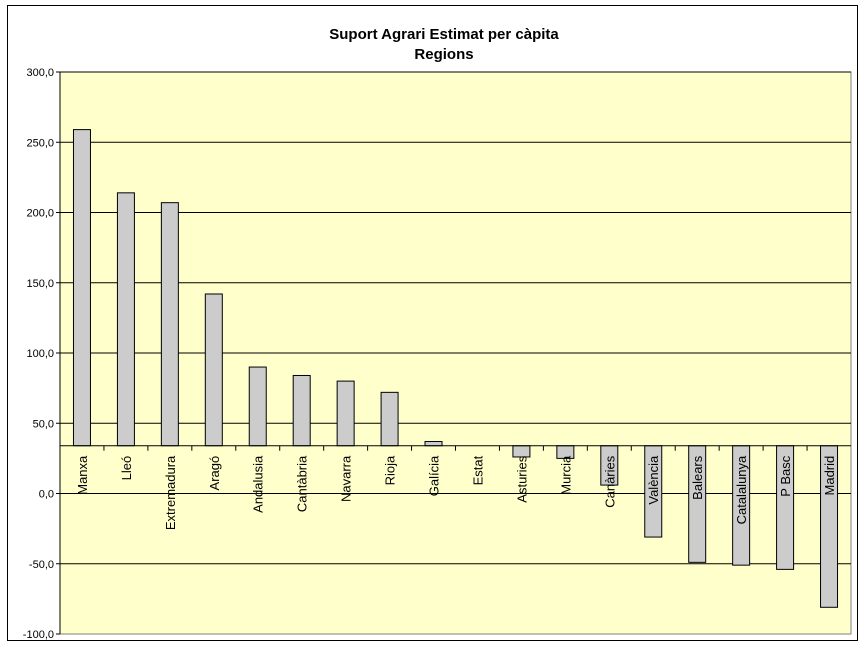 This screenshot has width=867, height=645. I want to click on y-tick-label: -100,0, so click(38, 635).